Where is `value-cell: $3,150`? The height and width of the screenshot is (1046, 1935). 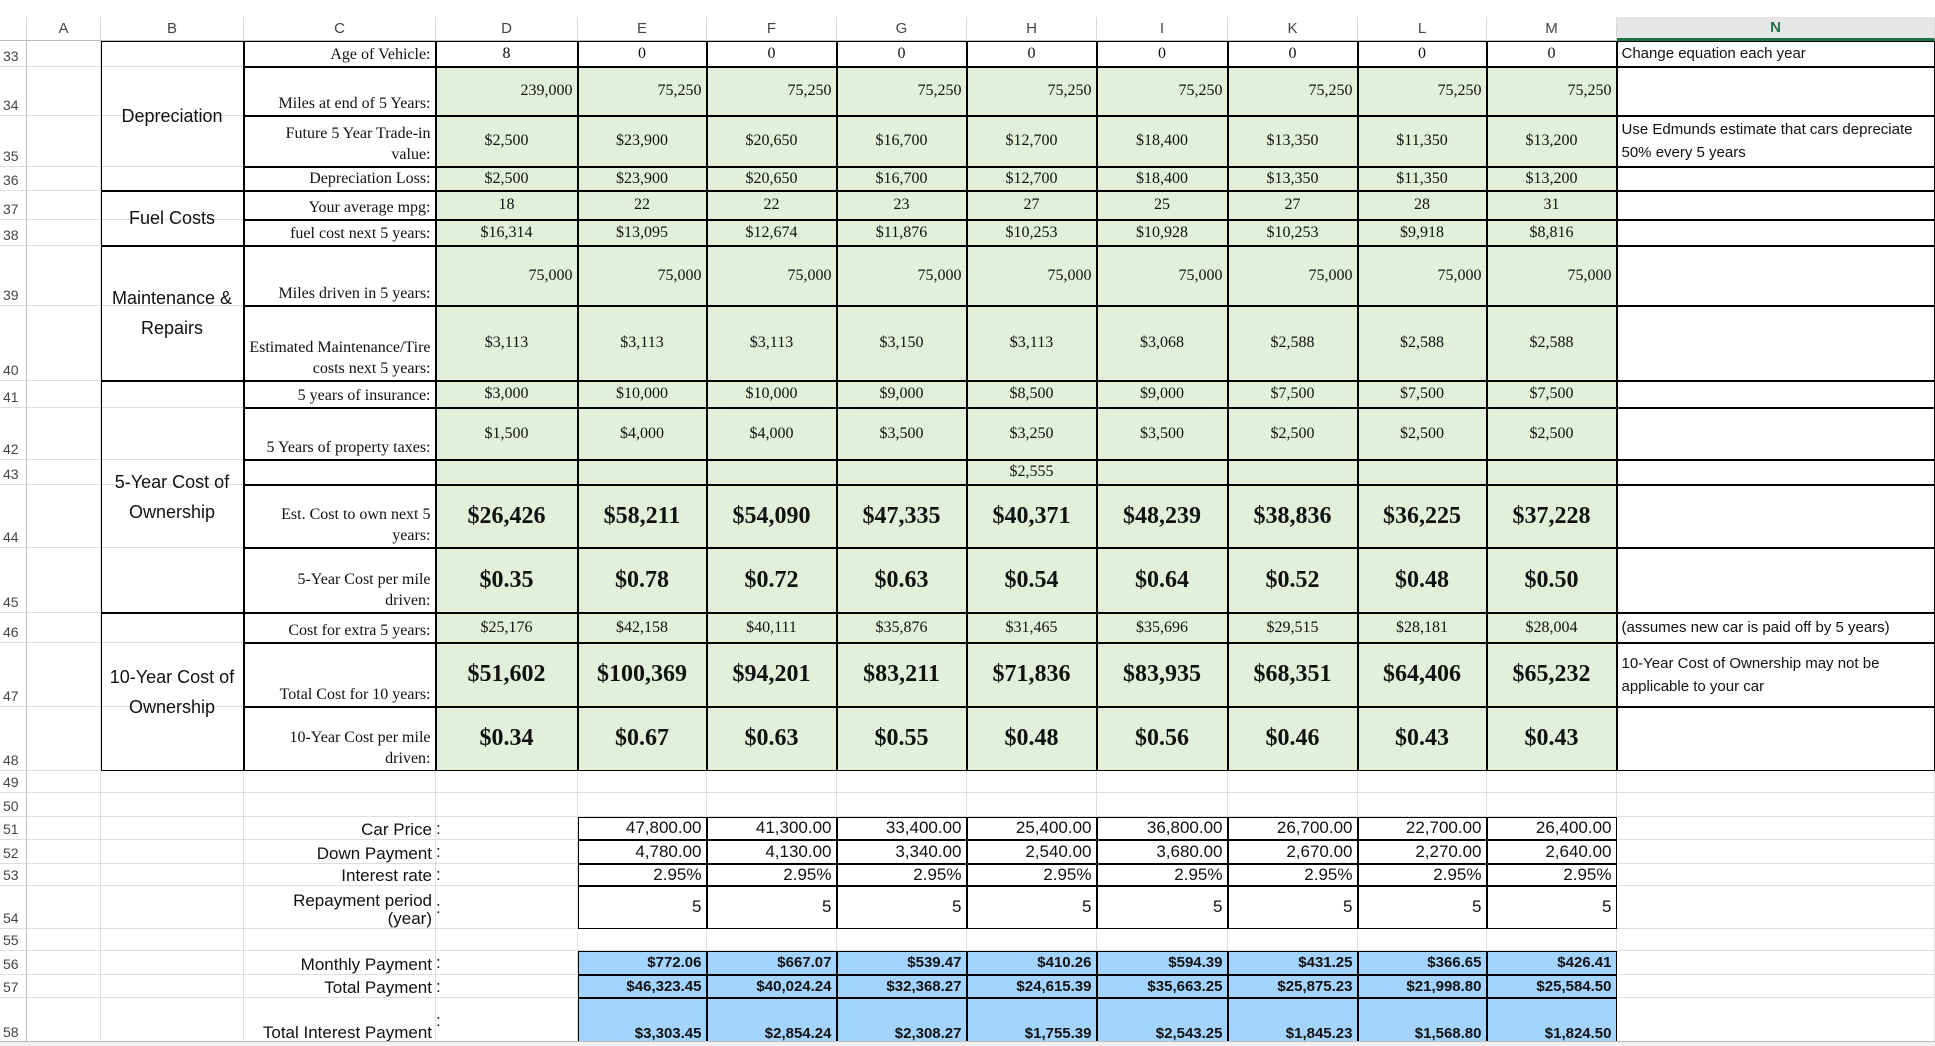
value-cell: $3,150 is located at coordinates (901, 343).